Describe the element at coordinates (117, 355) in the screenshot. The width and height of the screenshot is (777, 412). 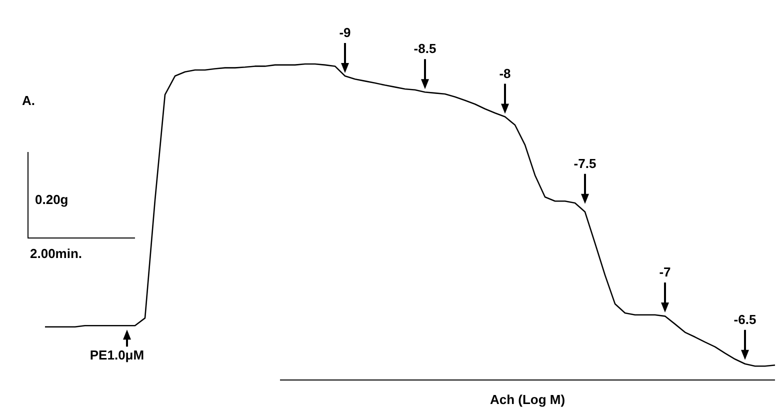
I see `annotation: PE1.0μM` at that location.